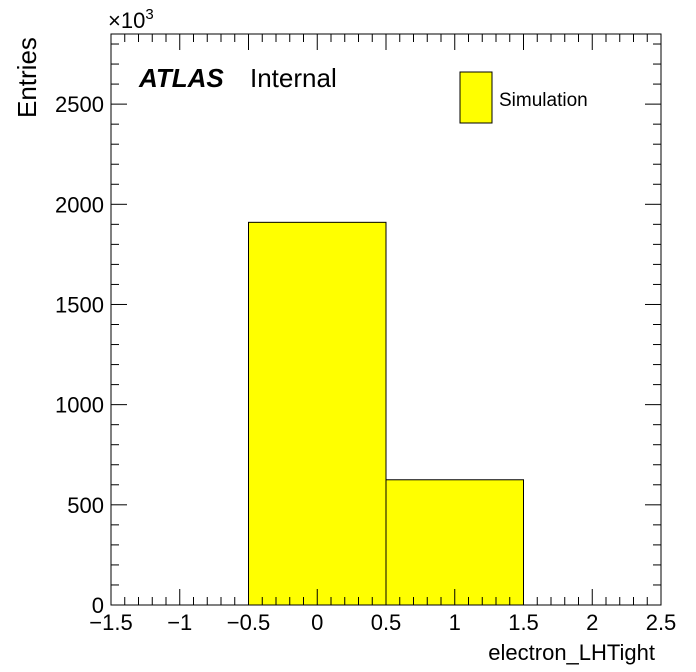 The width and height of the screenshot is (696, 672). What do you see at coordinates (317, 622) in the screenshot?
I see `x-tick-label: 0` at bounding box center [317, 622].